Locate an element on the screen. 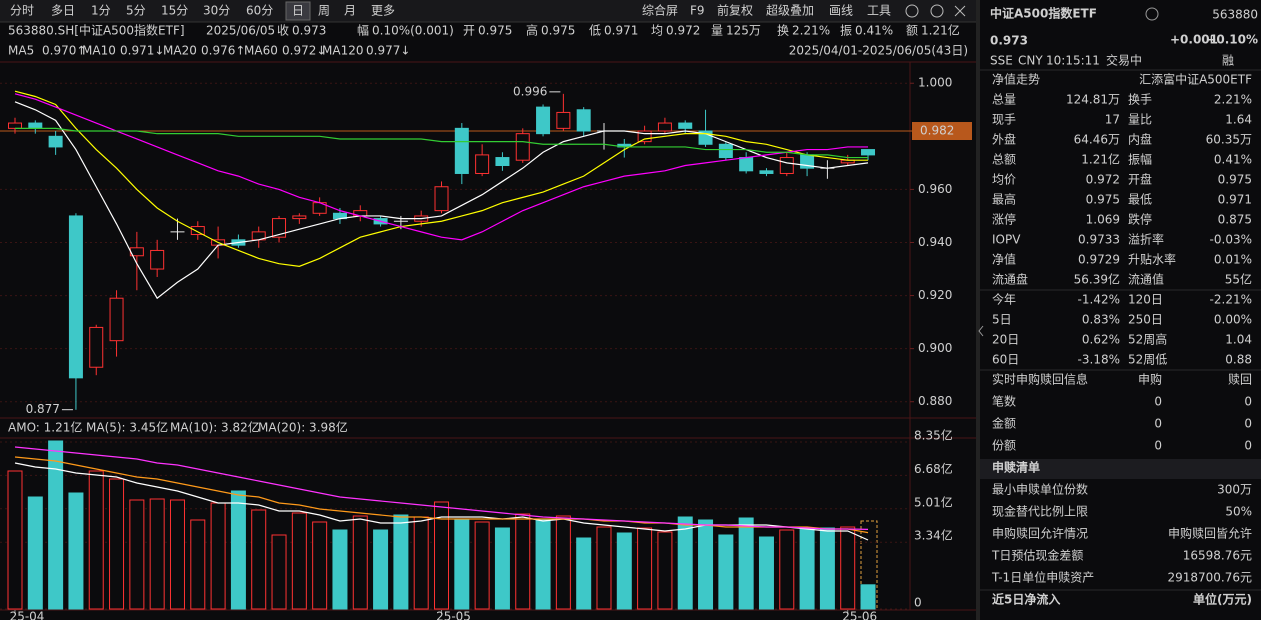  row-value: 0.972 is located at coordinates (1103, 180).